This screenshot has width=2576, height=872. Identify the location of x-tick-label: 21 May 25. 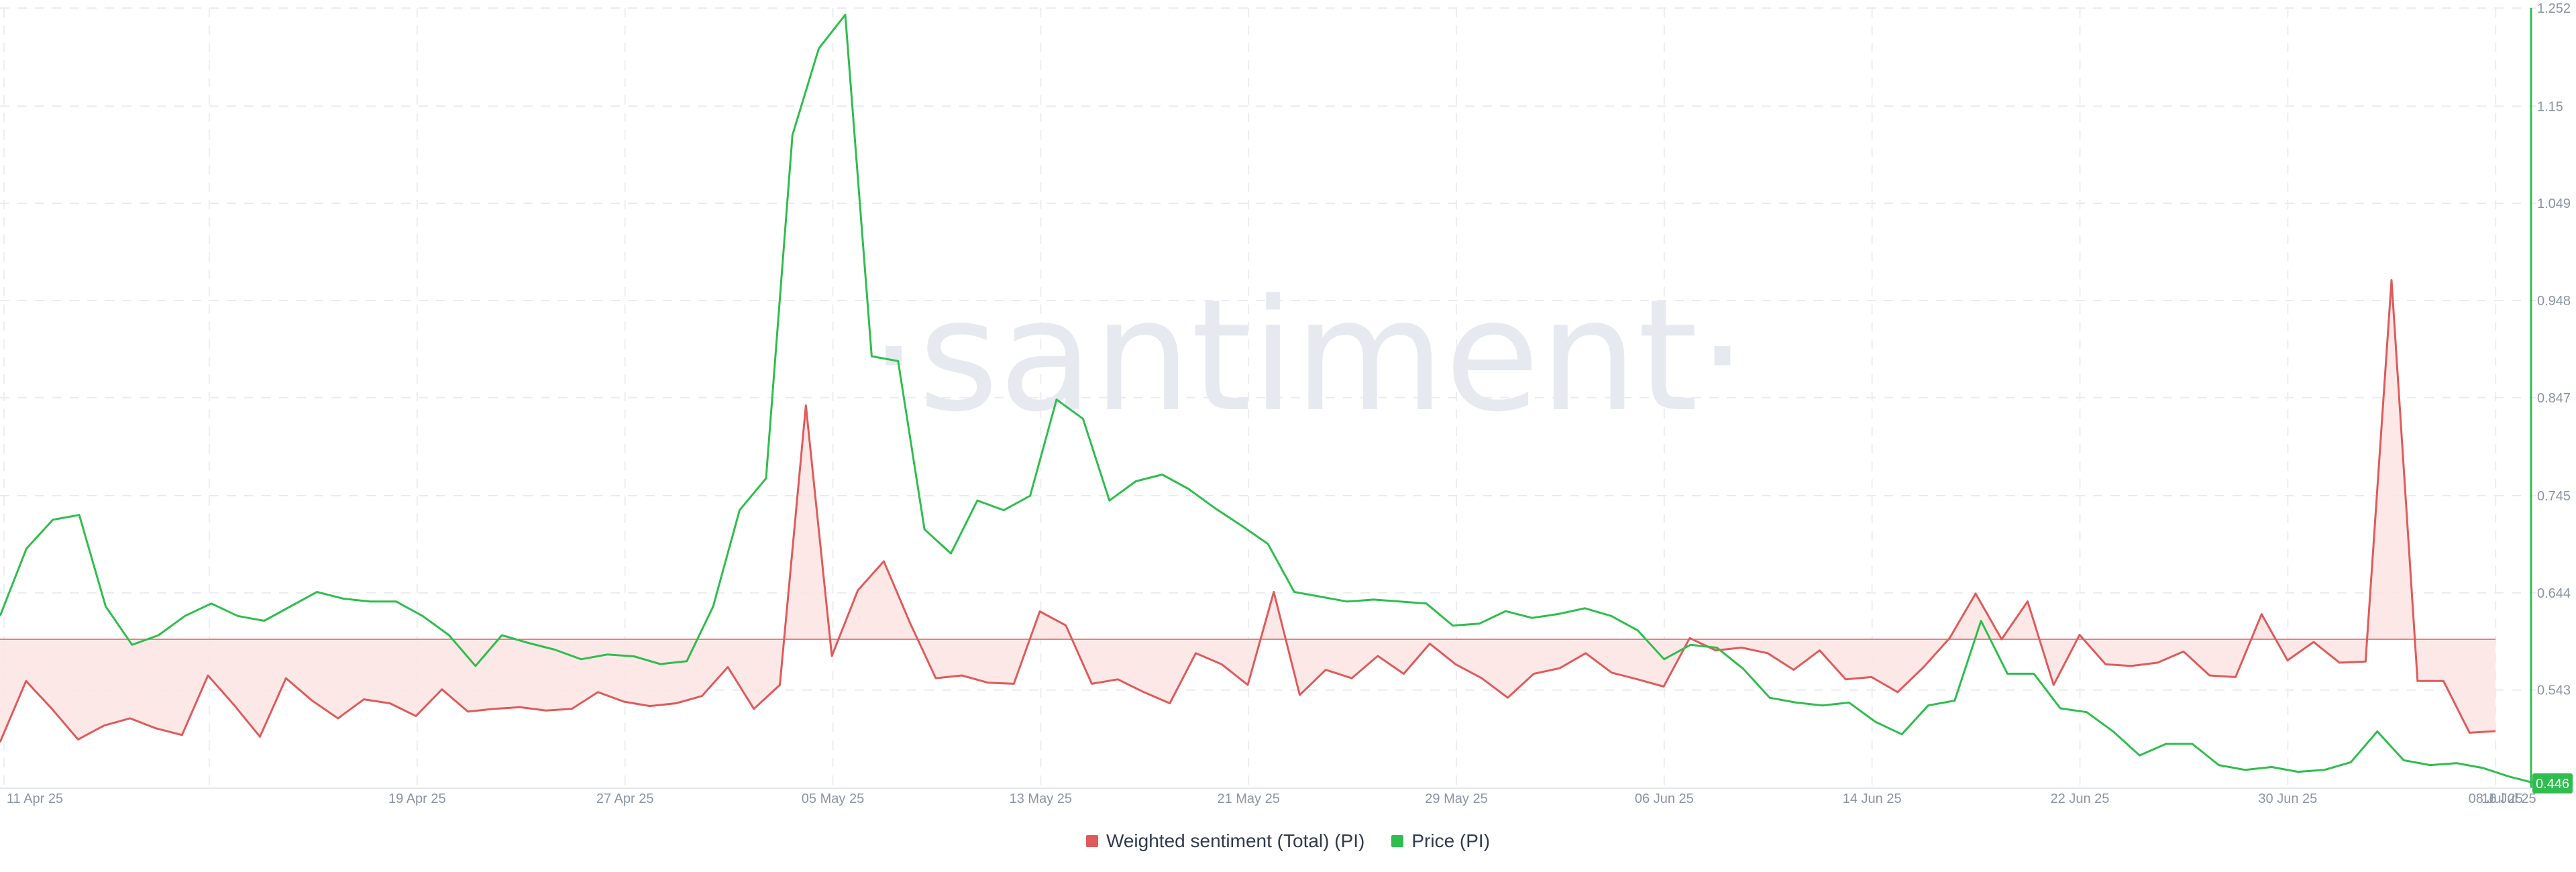
(1248, 799).